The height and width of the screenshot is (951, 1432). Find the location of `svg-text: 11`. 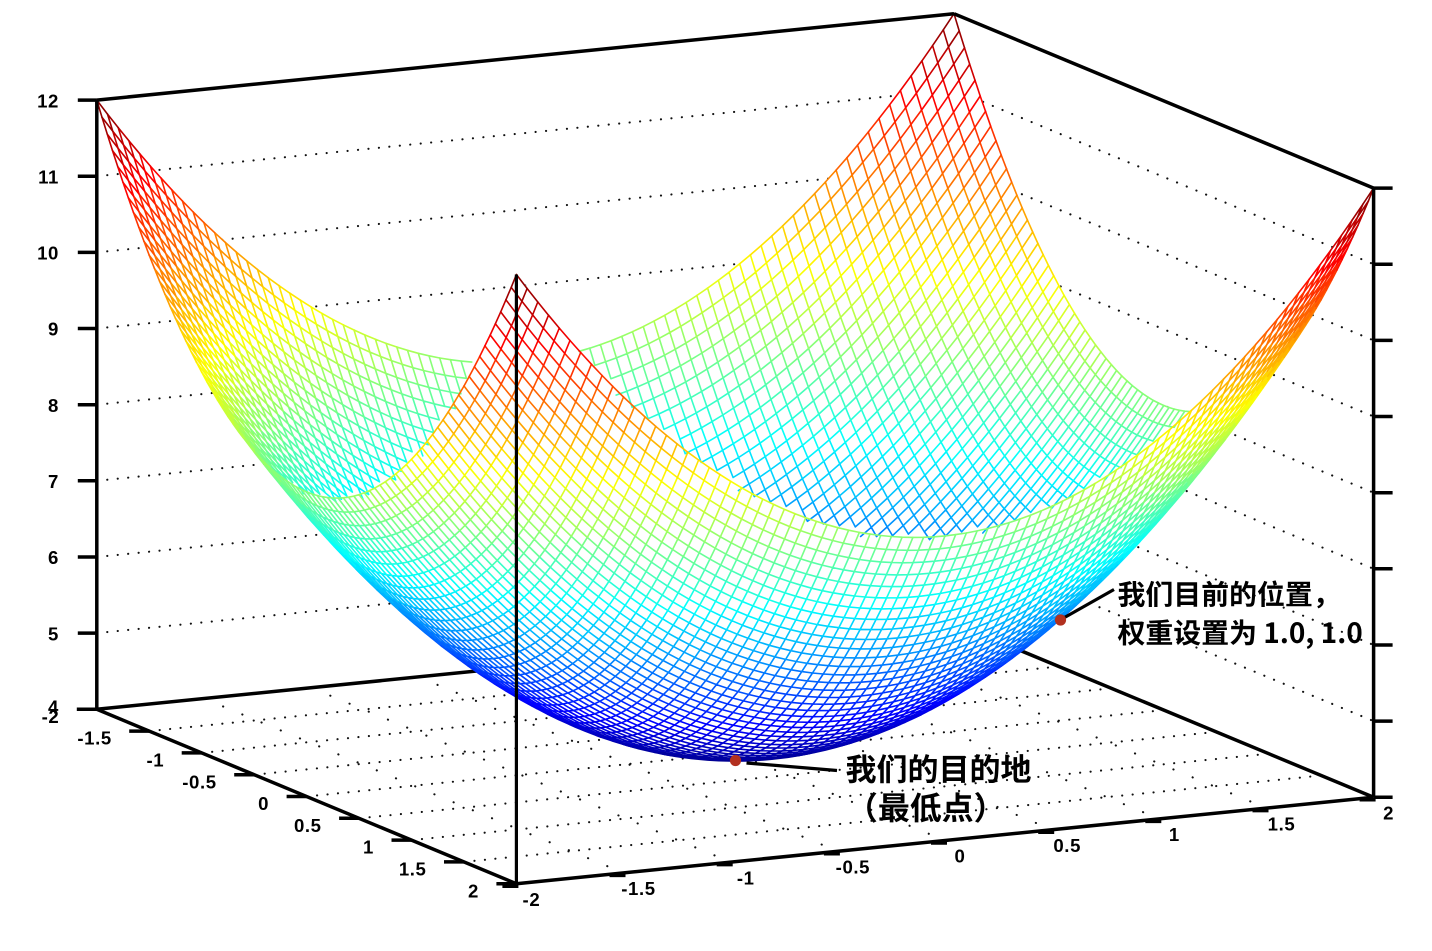

svg-text: 11 is located at coordinates (48, 176).